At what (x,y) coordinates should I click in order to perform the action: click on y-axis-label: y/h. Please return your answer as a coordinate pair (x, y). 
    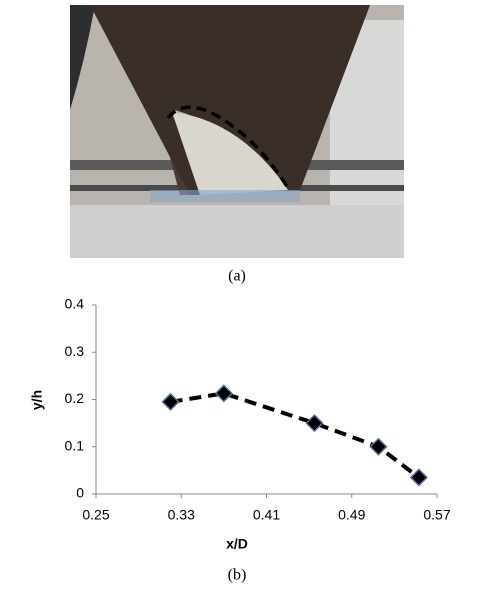
    Looking at the image, I should click on (37, 400).